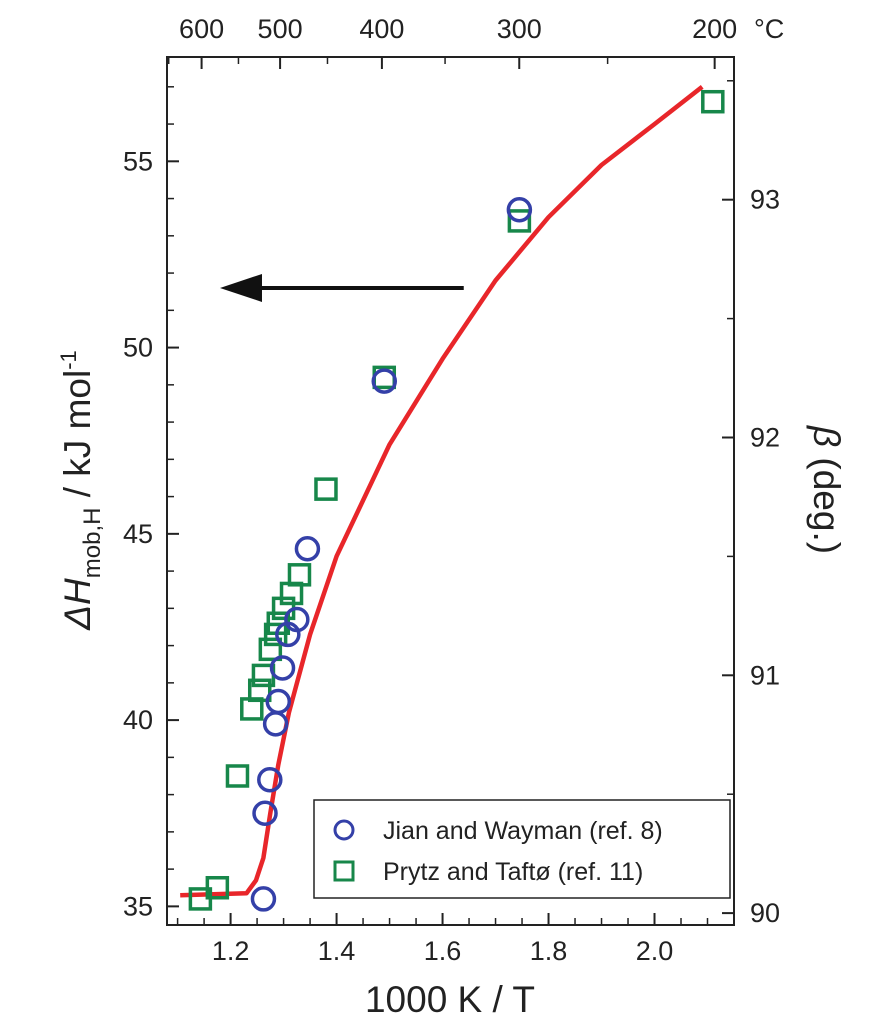 Image resolution: width=886 pixels, height=1029 pixels. Describe the element at coordinates (138, 534) in the screenshot. I see `y-left-tick-label: 45` at that location.